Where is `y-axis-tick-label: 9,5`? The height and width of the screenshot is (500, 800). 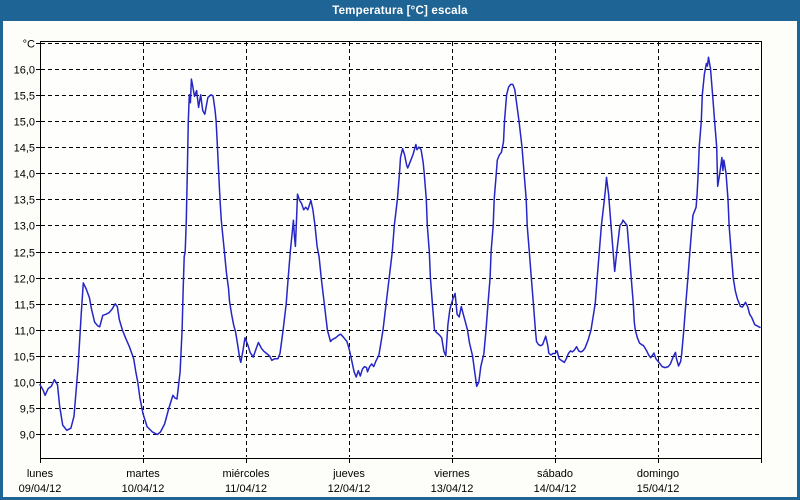
y-axis-tick-label: 9,5 is located at coordinates (27, 410).